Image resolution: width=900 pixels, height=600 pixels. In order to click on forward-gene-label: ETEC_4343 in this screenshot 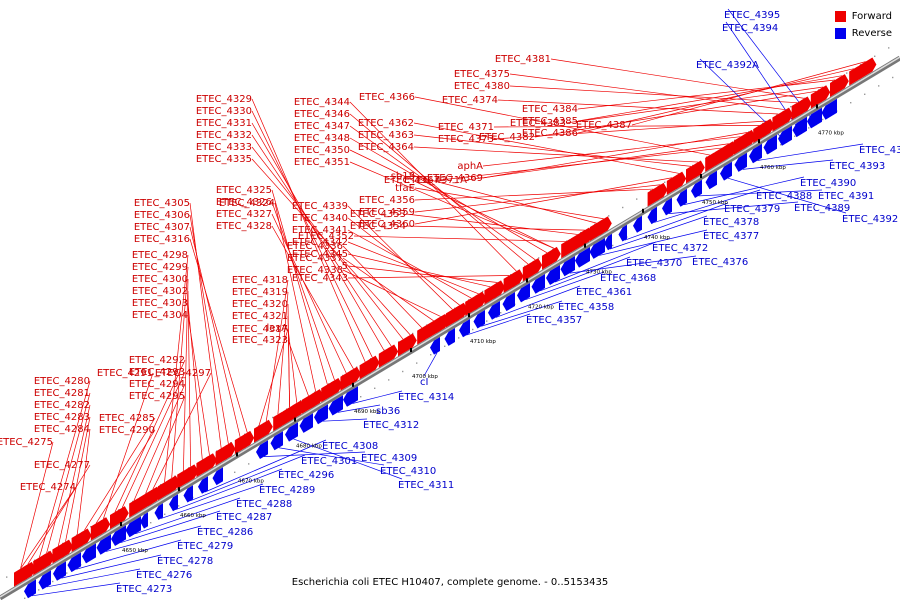, I will do `click(320, 278)`.